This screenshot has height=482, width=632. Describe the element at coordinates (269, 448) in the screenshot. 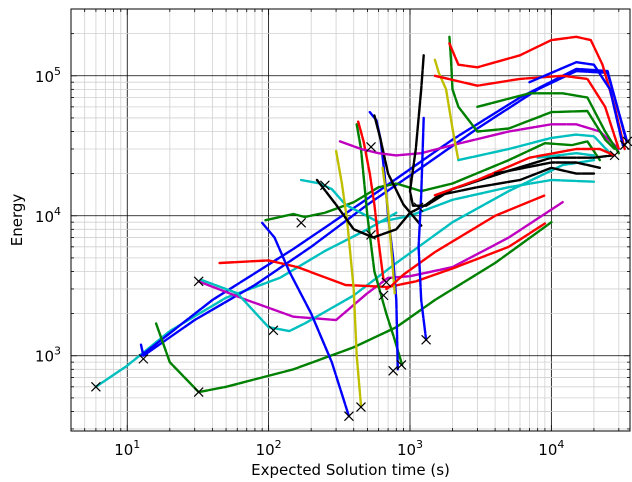

I see `x-tick-label: 10²` at that location.